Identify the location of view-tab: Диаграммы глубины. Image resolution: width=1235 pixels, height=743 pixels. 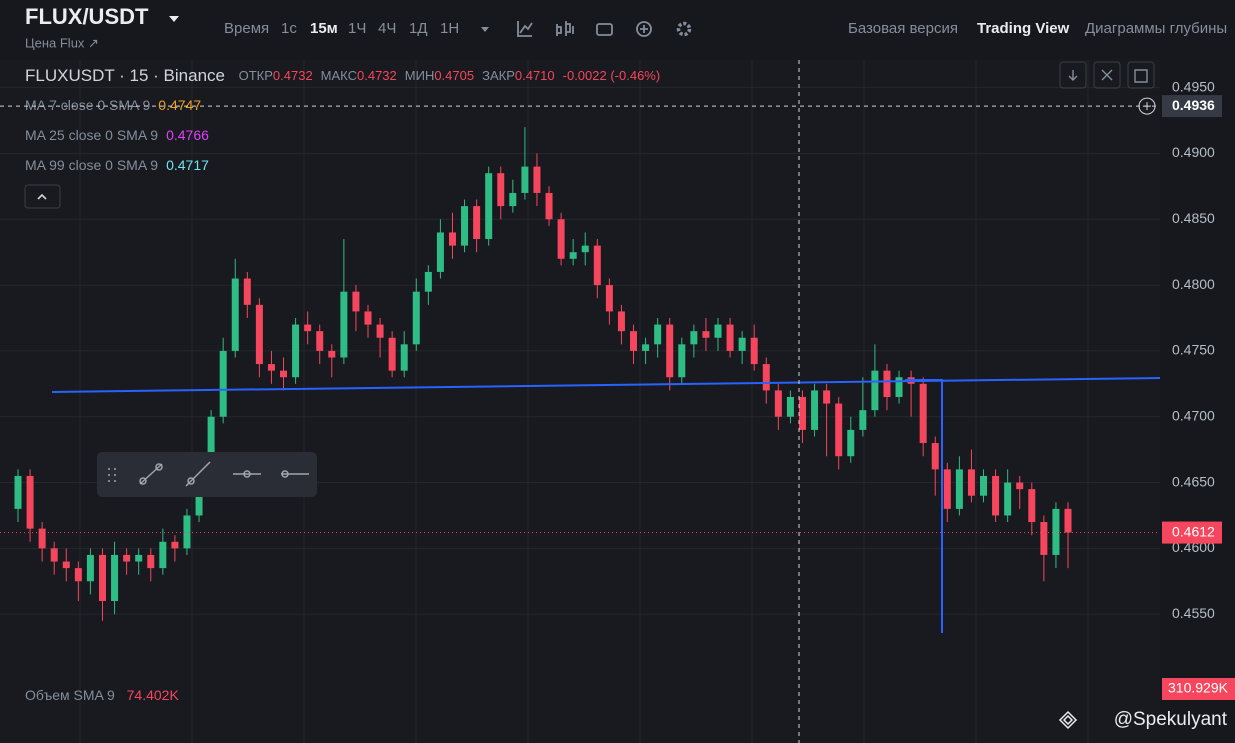
(1156, 28).